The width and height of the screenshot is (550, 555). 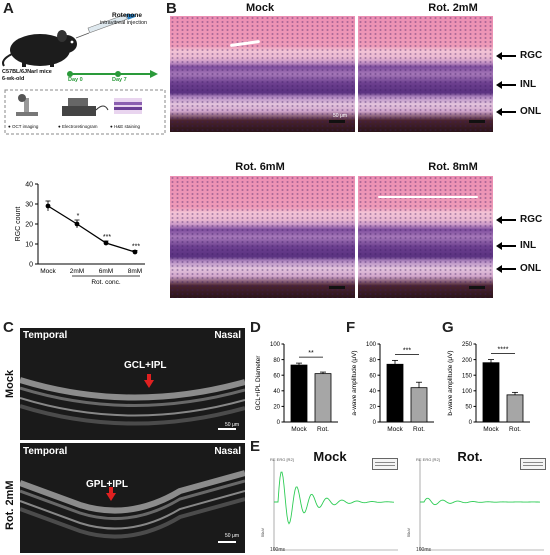 What do you see at coordinates (450, 382) in the screenshot?
I see `bwave-y-axis-label: b-wave amplitude (μV)` at bounding box center [450, 382].